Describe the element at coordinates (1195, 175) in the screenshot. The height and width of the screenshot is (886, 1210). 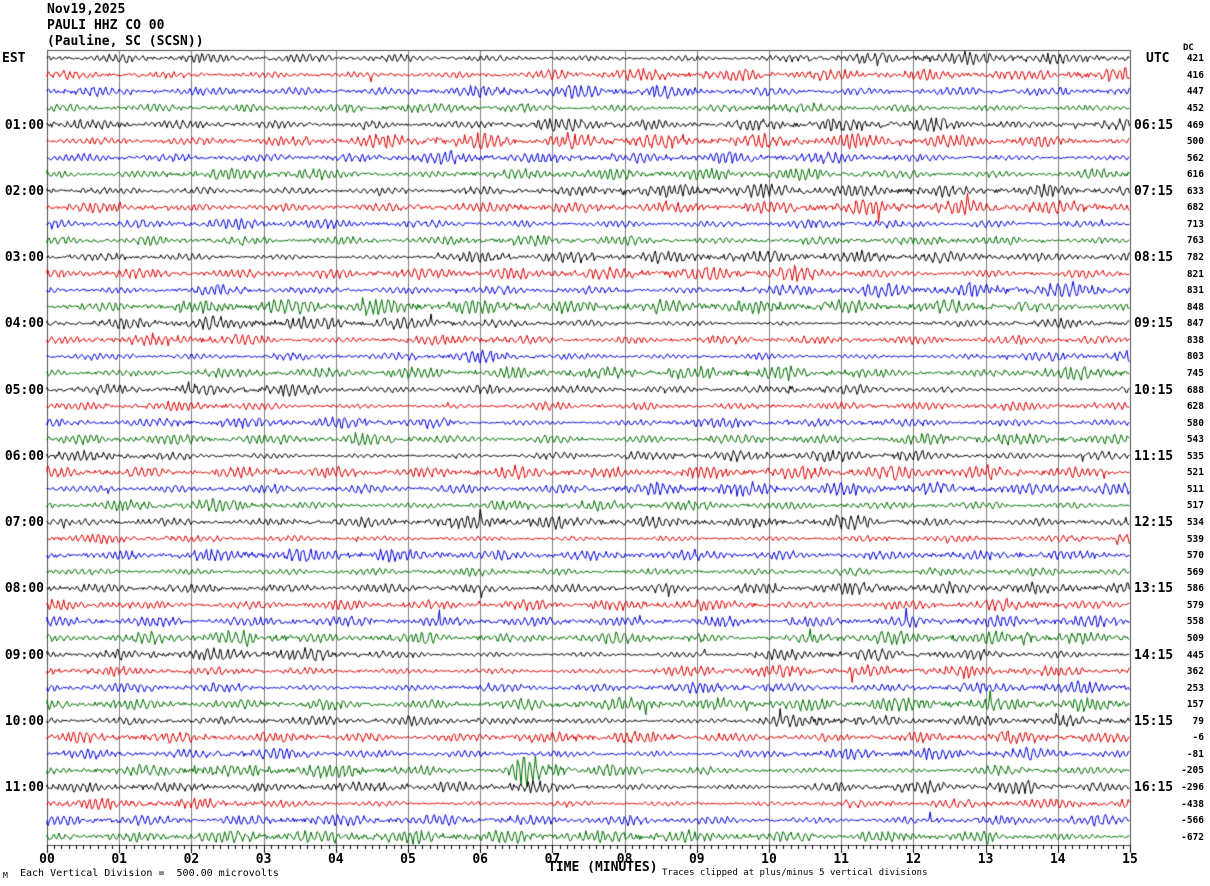
I see `dc-value: 616` at that location.